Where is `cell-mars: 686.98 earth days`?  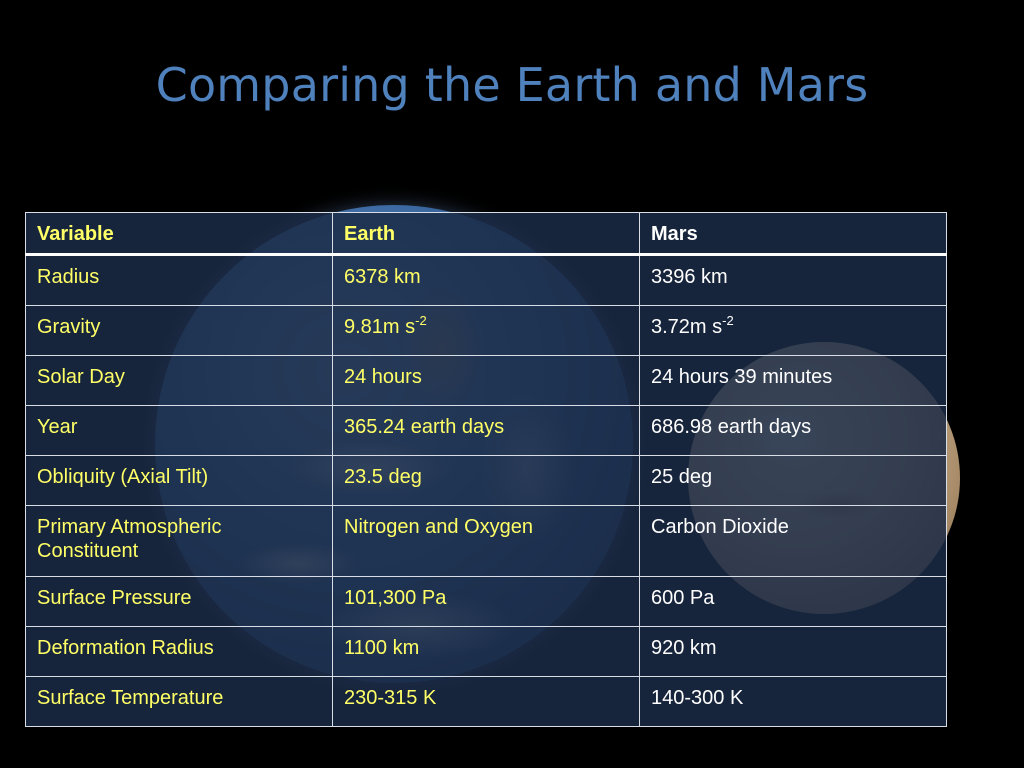 cell-mars: 686.98 earth days is located at coordinates (793, 430).